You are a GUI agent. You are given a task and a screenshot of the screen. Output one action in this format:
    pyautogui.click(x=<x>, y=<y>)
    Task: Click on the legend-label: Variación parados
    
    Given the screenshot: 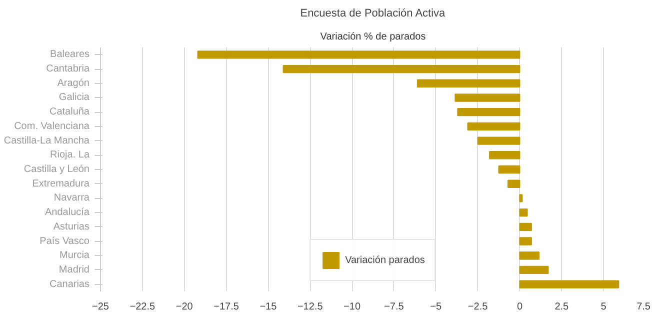 What is the action you would take?
    pyautogui.click(x=385, y=260)
    